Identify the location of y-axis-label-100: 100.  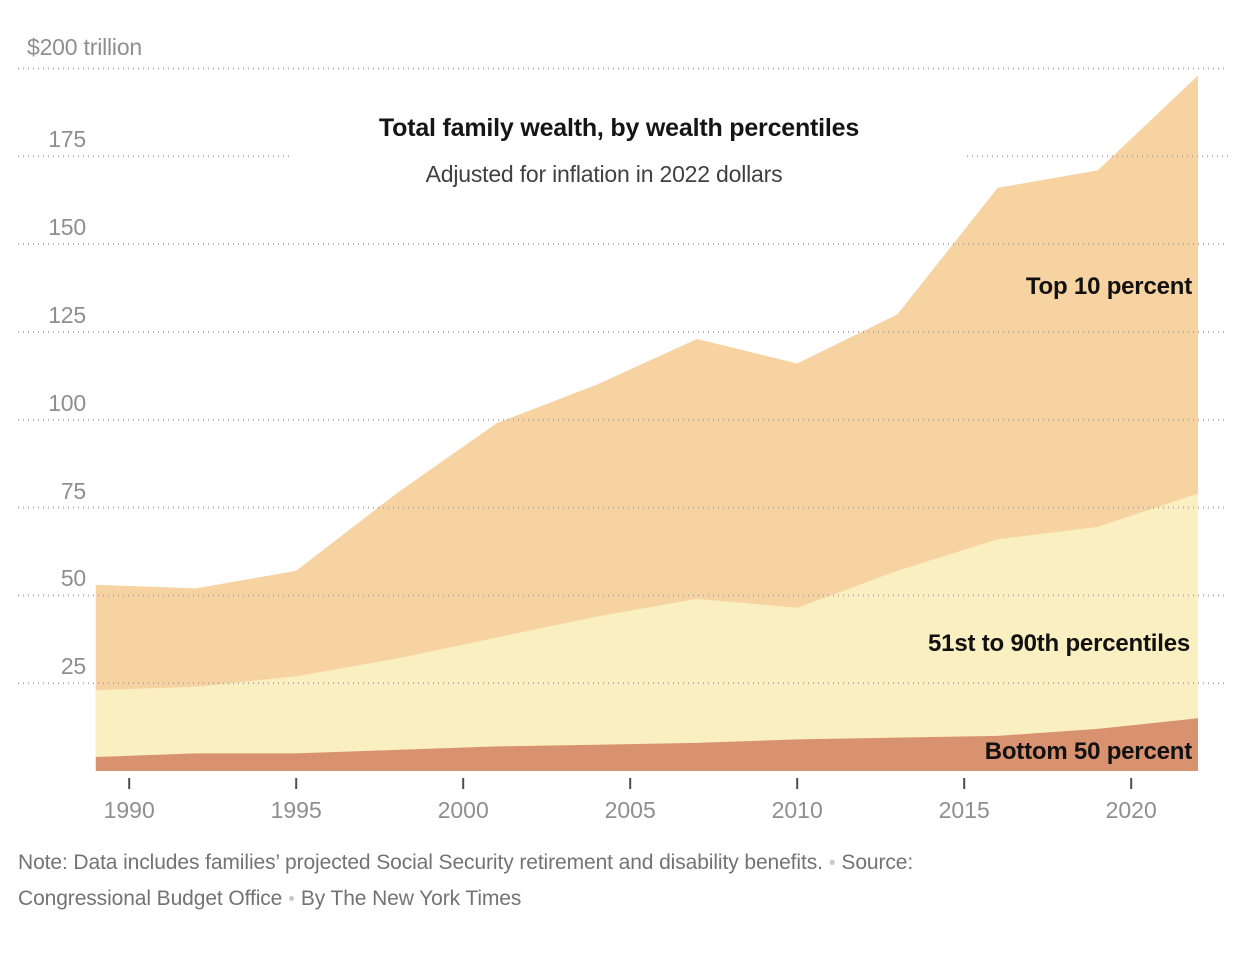
(67, 402).